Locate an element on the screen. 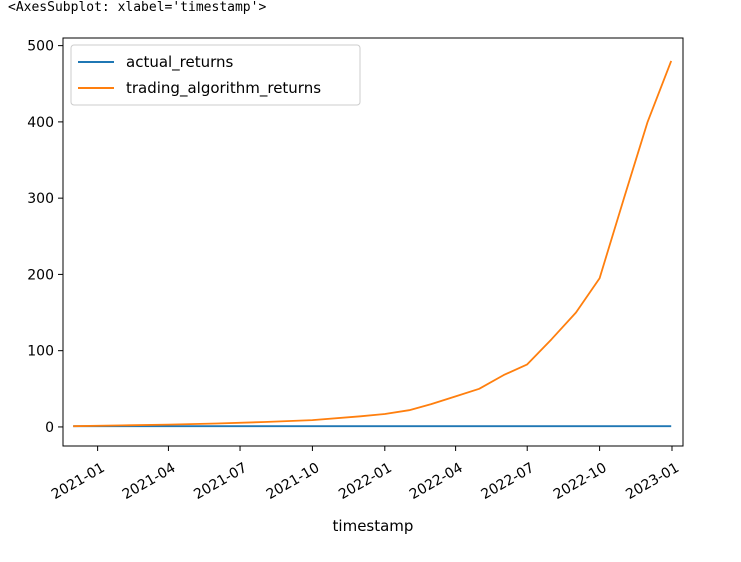 The width and height of the screenshot is (741, 562). legend-box is located at coordinates (215, 75).